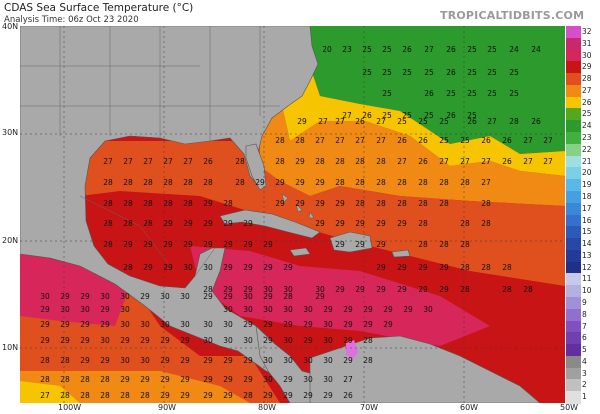  Describe the element at coordinates (514, 49) in the screenshot. I see `sst-value-label: 24` at that location.